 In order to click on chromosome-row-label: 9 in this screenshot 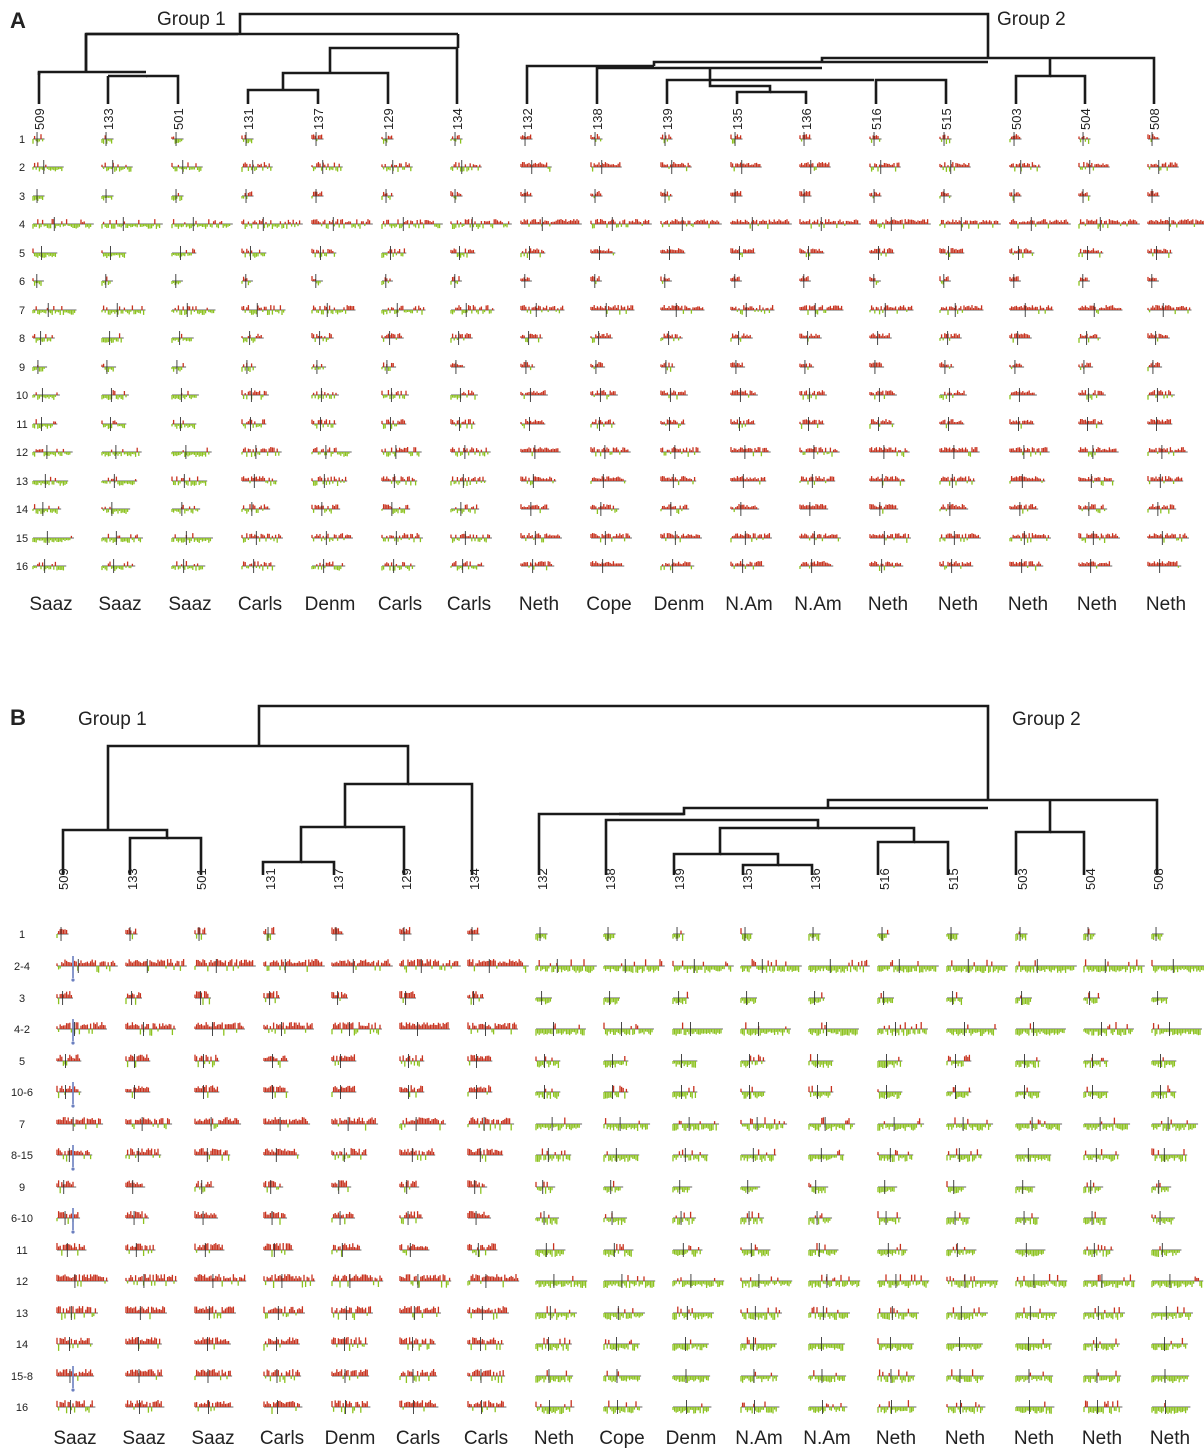, I will do `click(22, 1188)`.